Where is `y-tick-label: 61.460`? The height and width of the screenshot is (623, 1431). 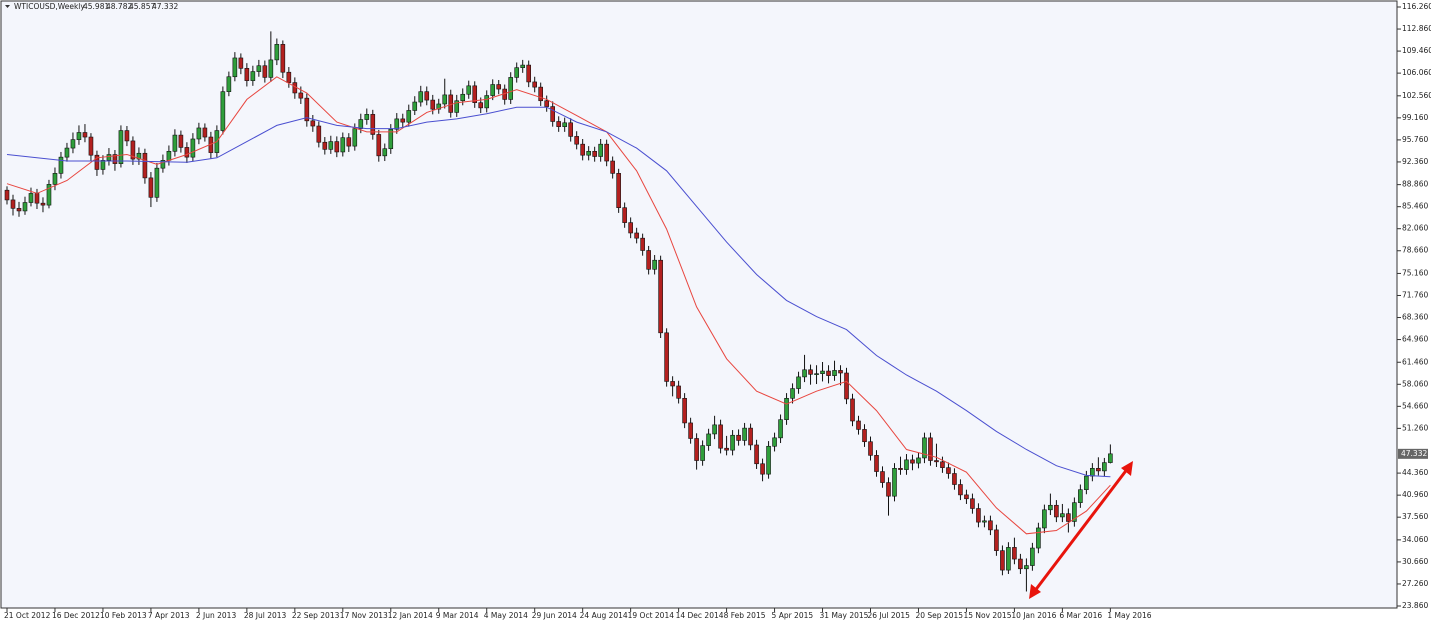
y-tick-label: 61.460 is located at coordinates (1415, 361).